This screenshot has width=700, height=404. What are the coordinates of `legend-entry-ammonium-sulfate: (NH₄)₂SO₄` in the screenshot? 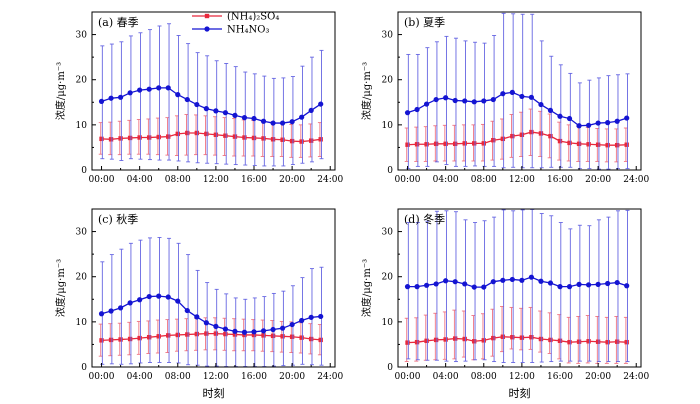 It's located at (235, 17).